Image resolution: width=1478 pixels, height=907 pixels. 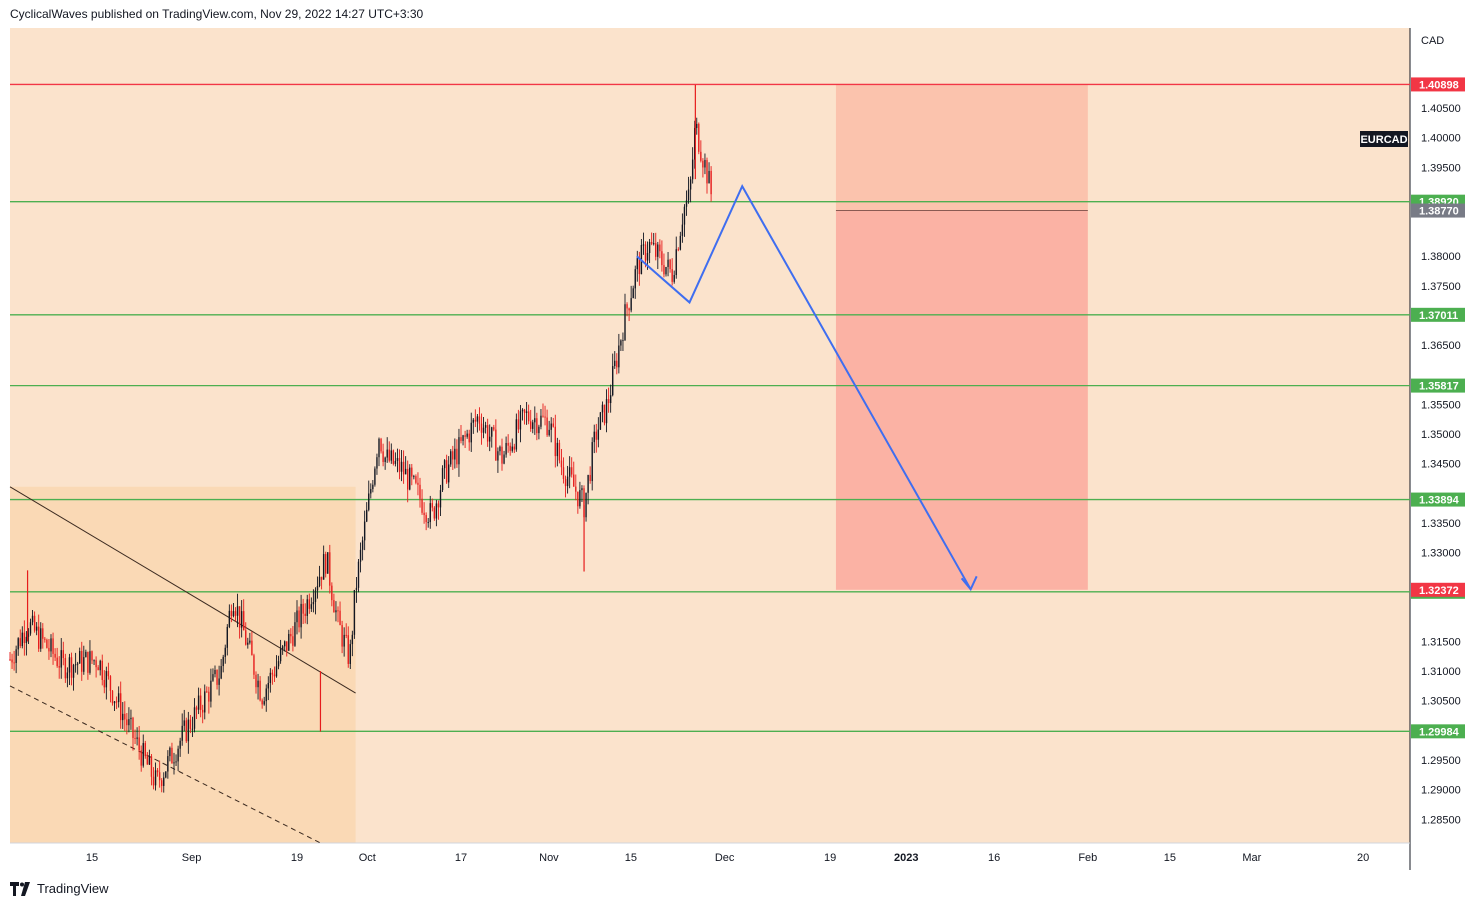 What do you see at coordinates (1441, 791) in the screenshot?
I see `y-tick-label: 1.29000` at bounding box center [1441, 791].